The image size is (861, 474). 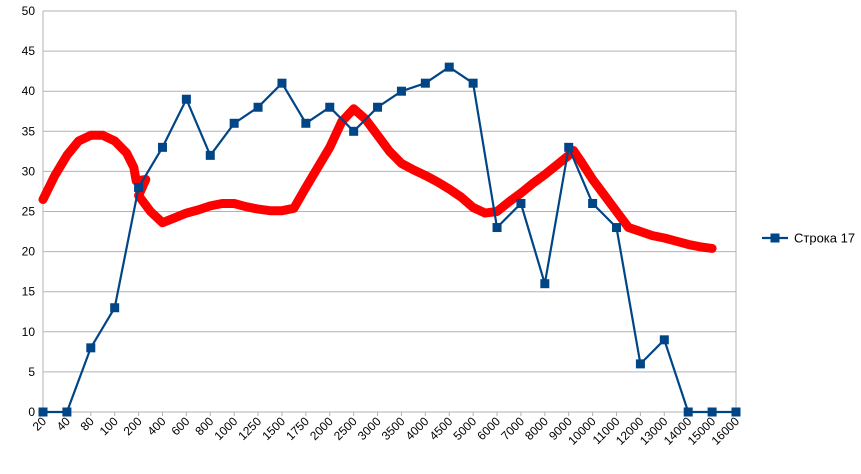 I want to click on x-tick-label: 7000, so click(x=512, y=428).